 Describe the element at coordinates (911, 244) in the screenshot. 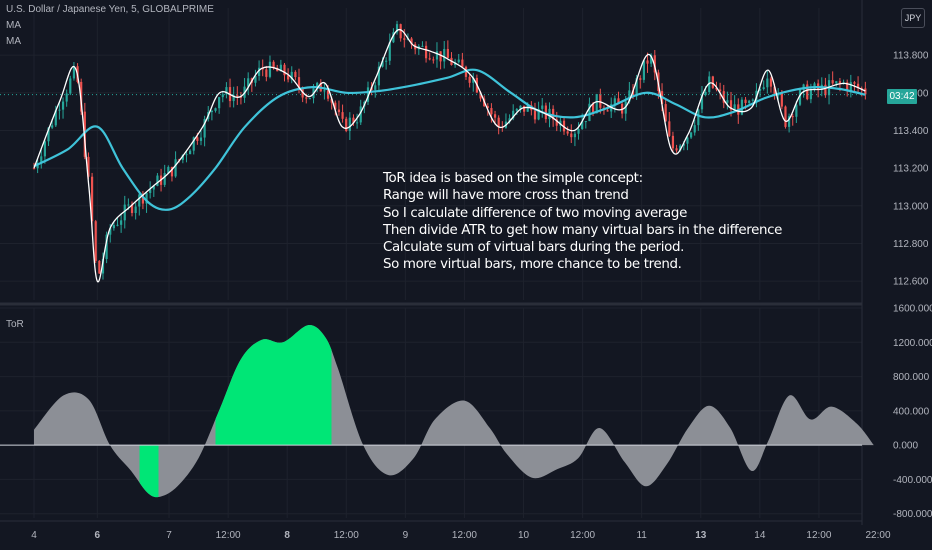

I see `price-tick-label: 112.800` at that location.